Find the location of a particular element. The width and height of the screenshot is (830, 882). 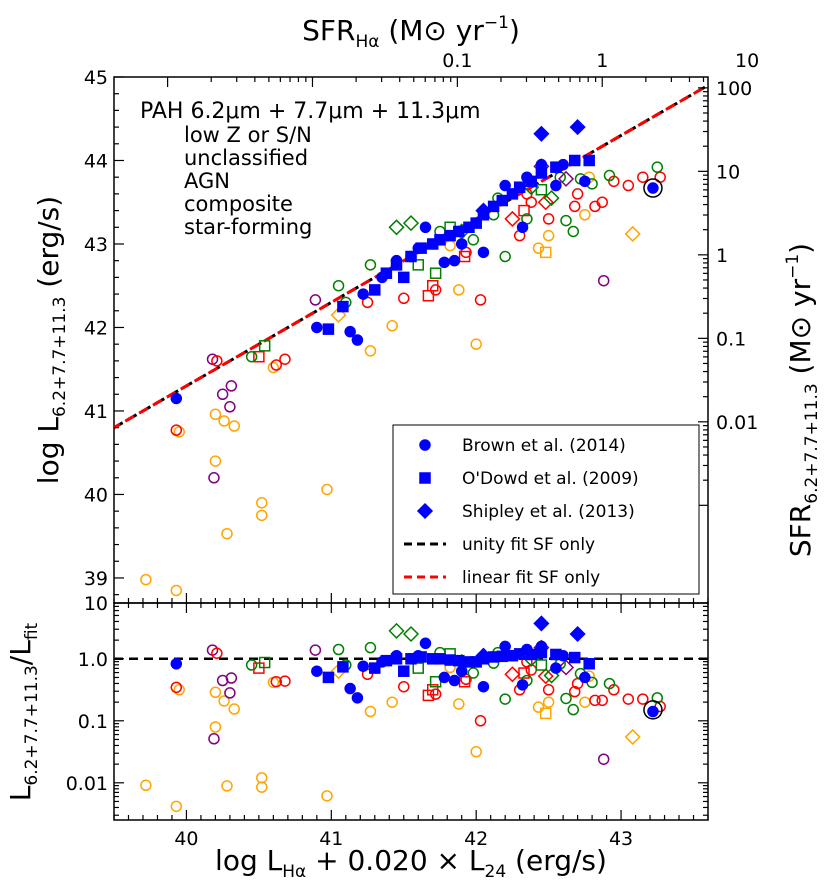

x-tick-label: 42 is located at coordinates (476, 839).